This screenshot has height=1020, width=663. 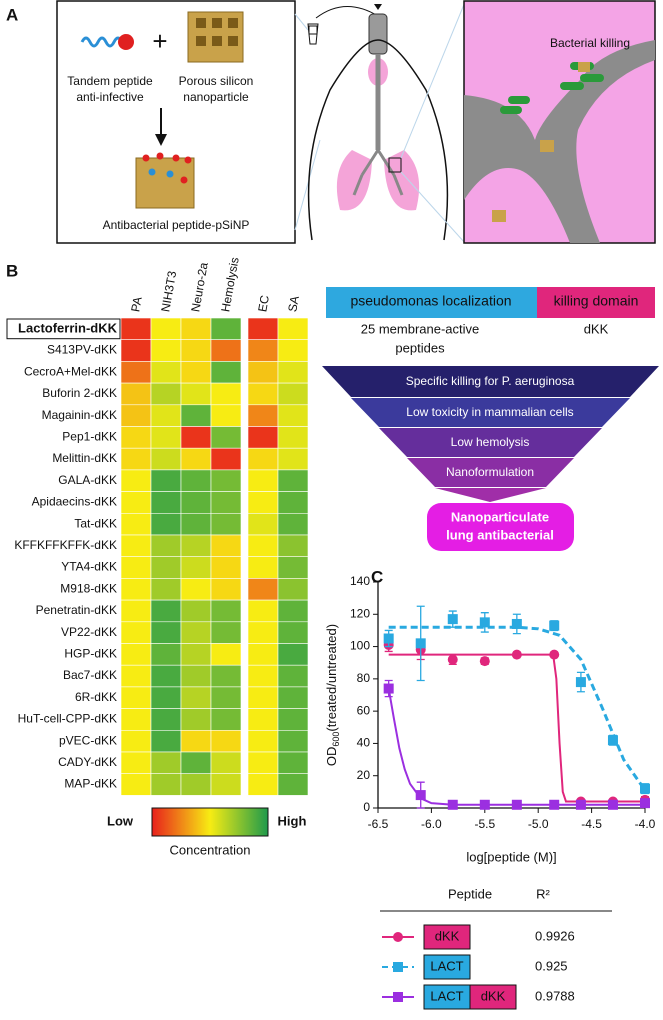 I want to click on construct-note: dKK, so click(x=596, y=328).